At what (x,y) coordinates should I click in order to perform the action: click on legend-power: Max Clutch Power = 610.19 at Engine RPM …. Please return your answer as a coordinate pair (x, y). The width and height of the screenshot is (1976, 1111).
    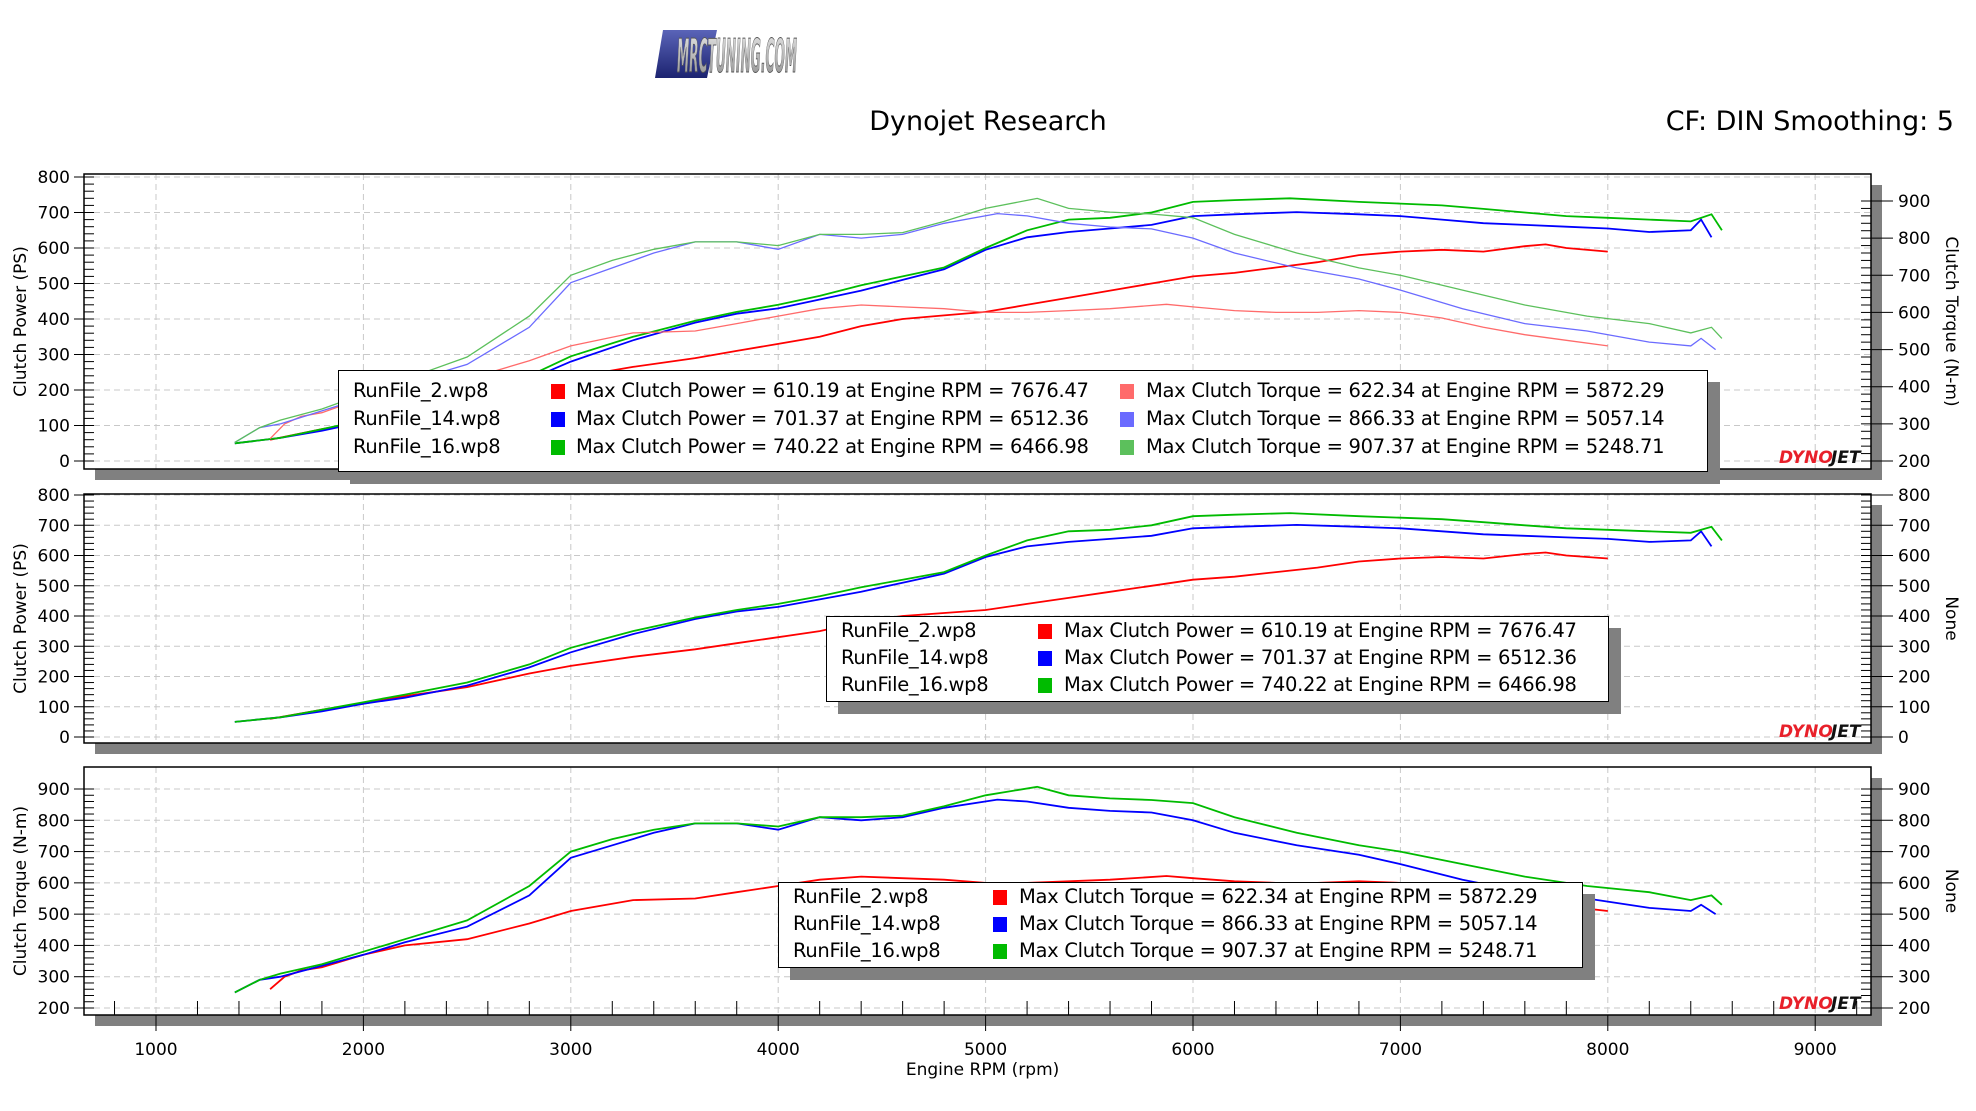
    Looking at the image, I should click on (832, 390).